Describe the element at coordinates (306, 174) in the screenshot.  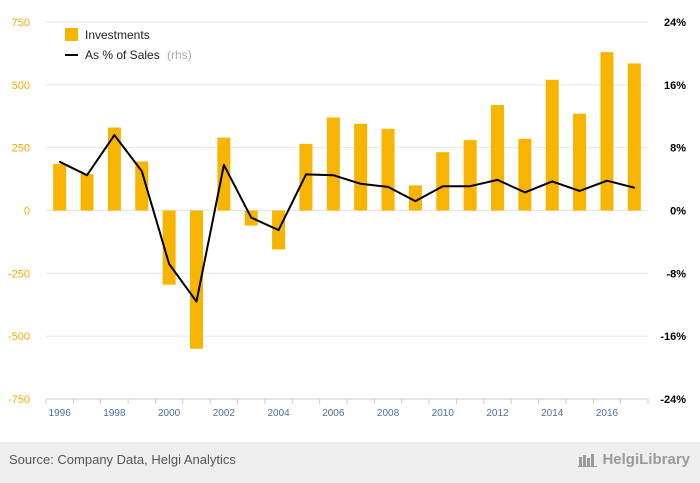
I see `sales-pct-point-2005` at that location.